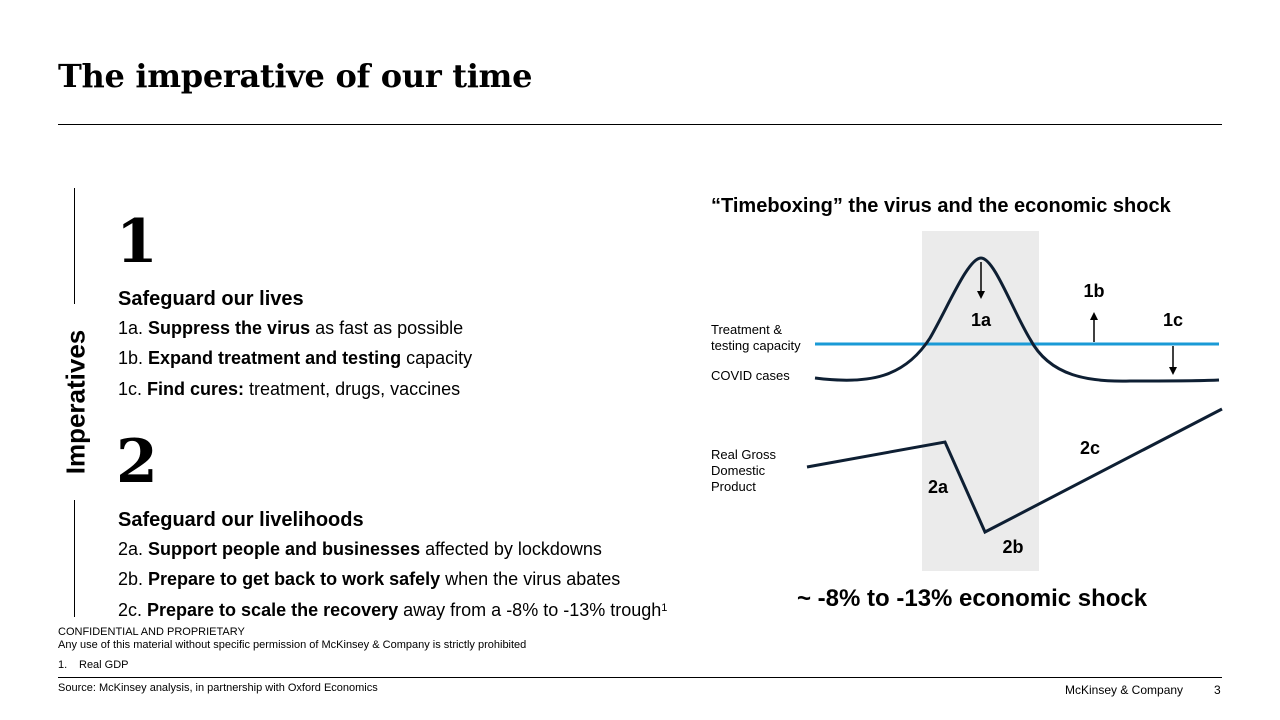 Image resolution: width=1280 pixels, height=720 pixels. Describe the element at coordinates (938, 487) in the screenshot. I see `marker-2a: 2a` at that location.